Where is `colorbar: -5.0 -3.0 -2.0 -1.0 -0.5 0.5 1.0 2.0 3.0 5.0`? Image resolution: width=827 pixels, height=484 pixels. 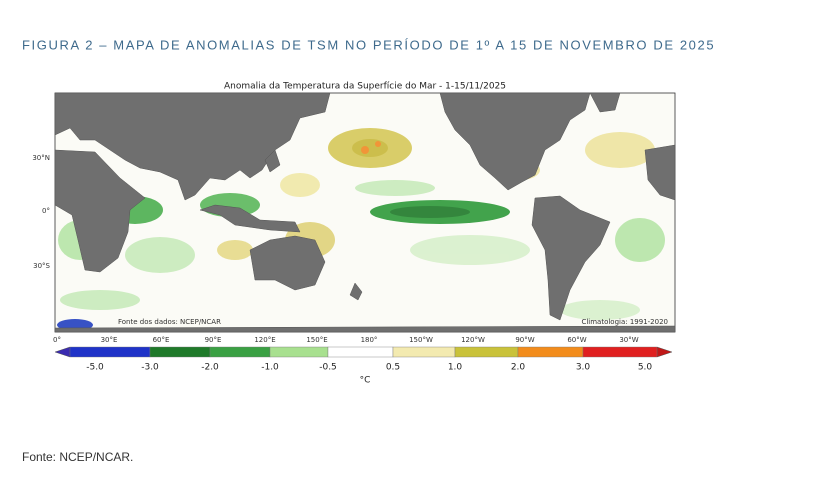
colorbar: -5.0 -3.0 -2.0 -1.0 -0.5 0.5 1.0 2.0 3.0 5.0 is located at coordinates (363, 359).